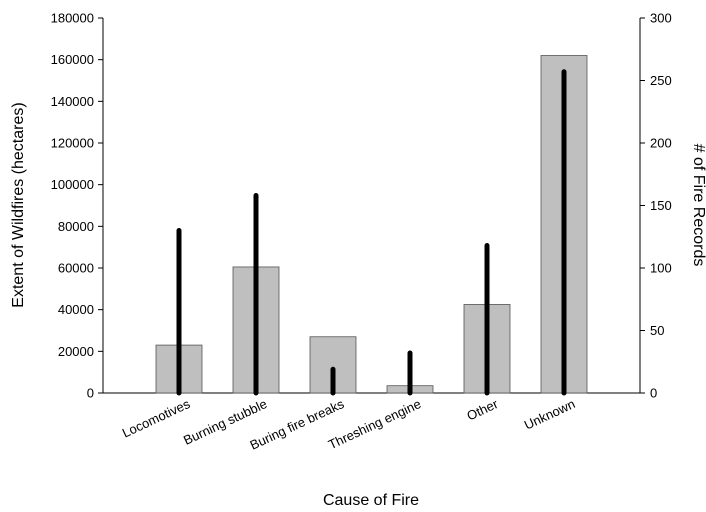 The height and width of the screenshot is (512, 706). Describe the element at coordinates (549, 414) in the screenshot. I see `category-label: Unknown` at that location.